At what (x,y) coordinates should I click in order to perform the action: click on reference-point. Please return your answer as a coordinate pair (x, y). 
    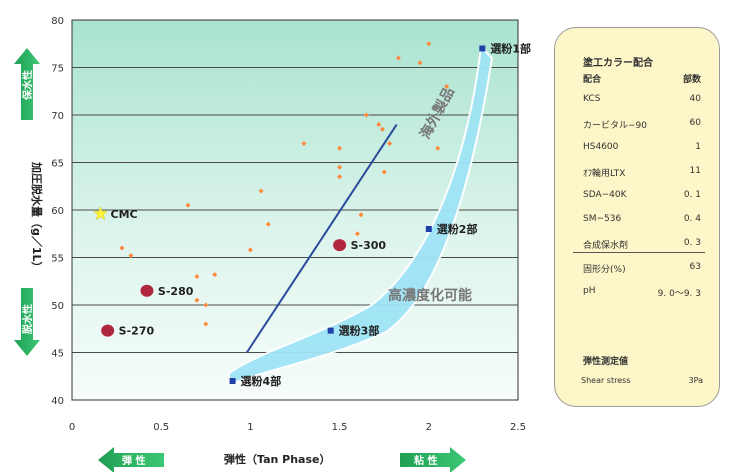
    Looking at the image, I should click on (100, 213).